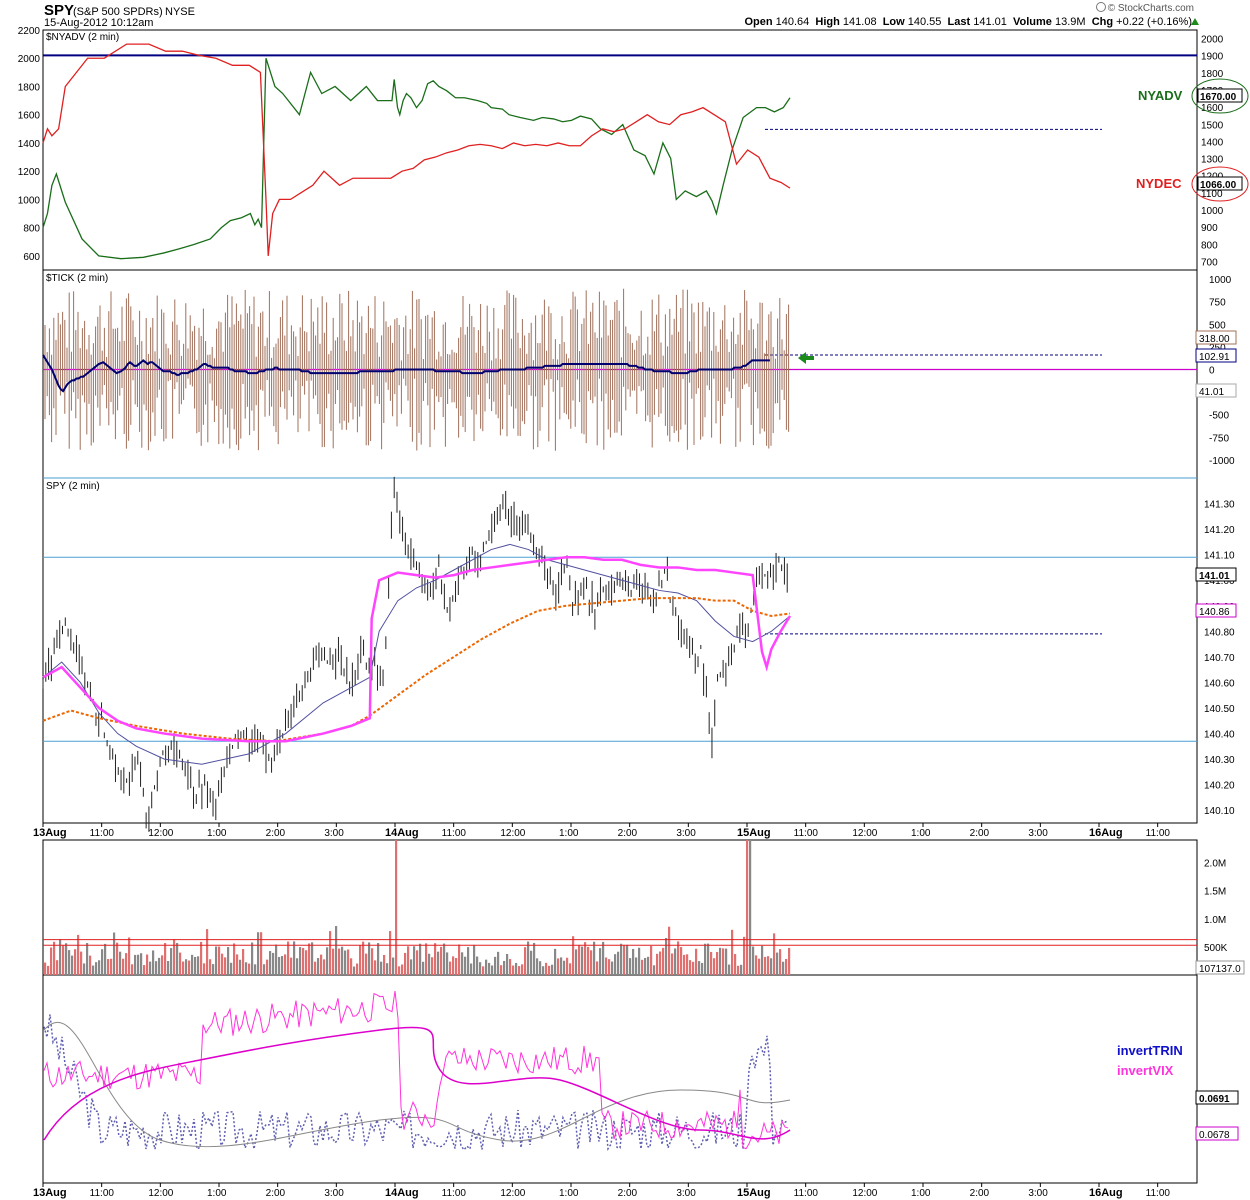 The height and width of the screenshot is (1200, 1250). Describe the element at coordinates (864, 833) in the screenshot. I see `x-tick-label: 12:00` at that location.